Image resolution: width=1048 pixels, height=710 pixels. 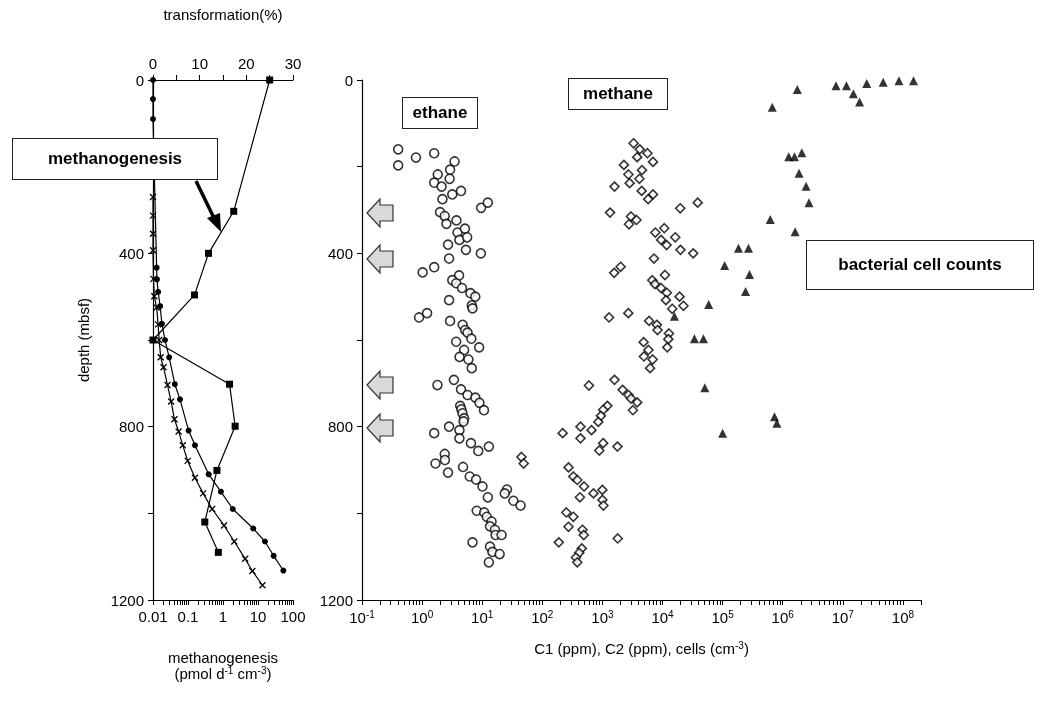 I want to click on series-label: ethane, so click(x=440, y=113).